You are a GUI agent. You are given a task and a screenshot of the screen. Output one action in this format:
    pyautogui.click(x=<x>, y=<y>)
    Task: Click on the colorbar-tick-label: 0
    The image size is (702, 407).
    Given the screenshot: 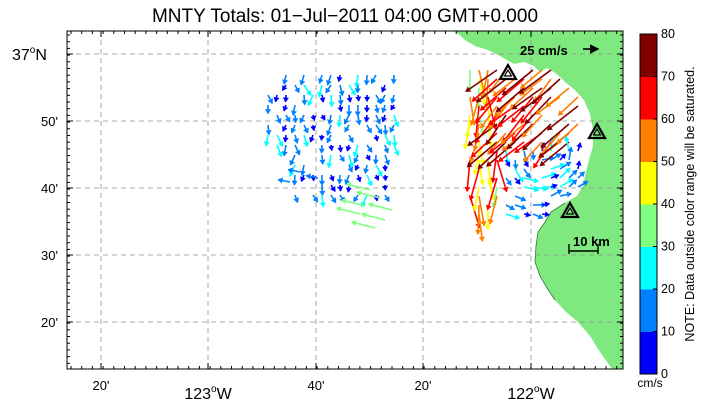 What is the action you would take?
    pyautogui.click(x=664, y=374)
    